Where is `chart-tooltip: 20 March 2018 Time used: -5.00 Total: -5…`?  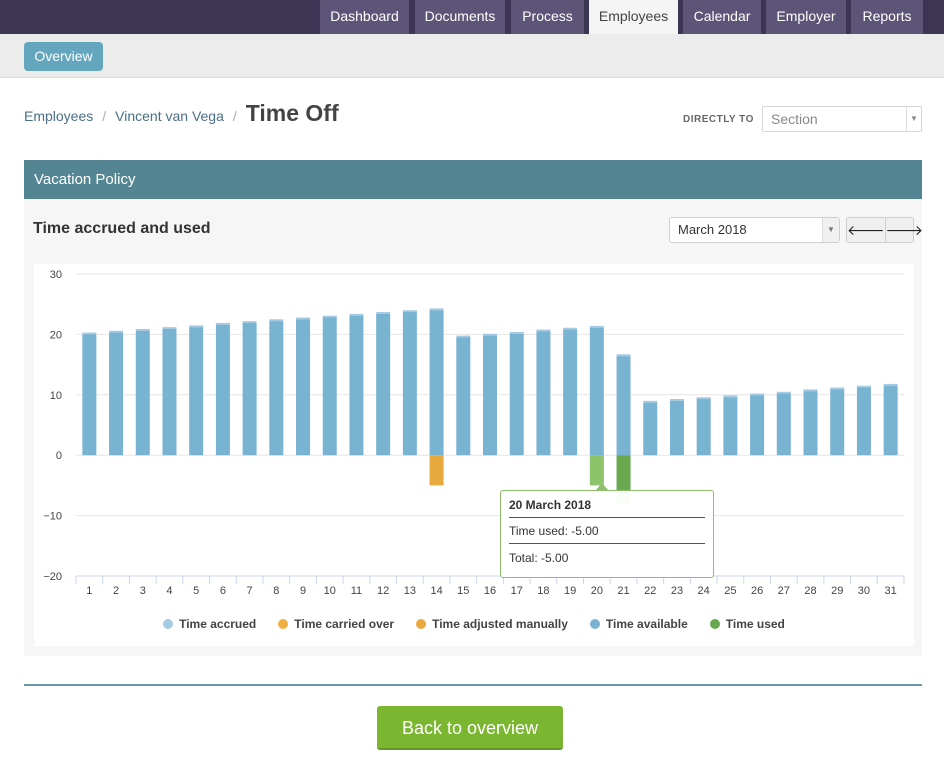 chart-tooltip: 20 March 2018 Time used: -5.00 Total: -5… is located at coordinates (607, 530).